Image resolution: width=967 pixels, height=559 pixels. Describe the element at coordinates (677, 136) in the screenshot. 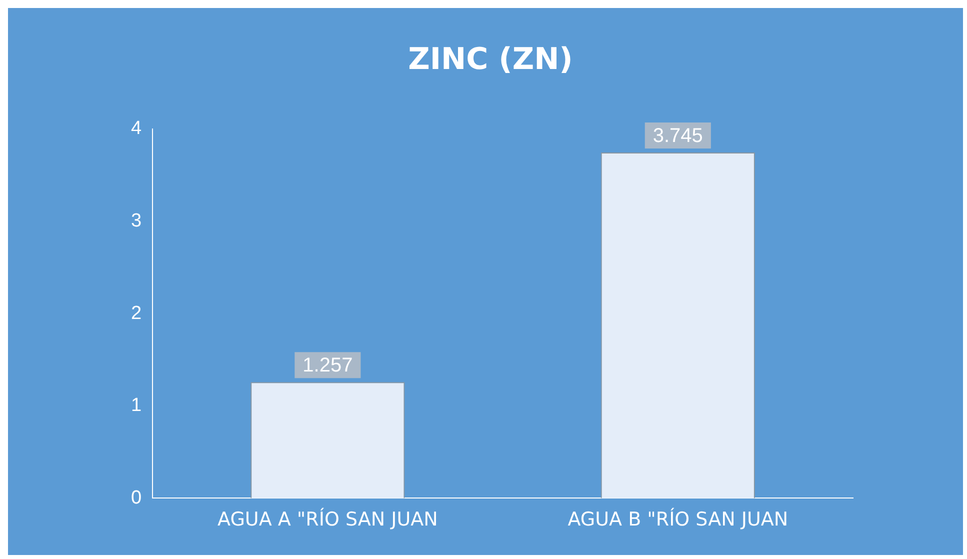

I see `data-label: 3.745` at that location.